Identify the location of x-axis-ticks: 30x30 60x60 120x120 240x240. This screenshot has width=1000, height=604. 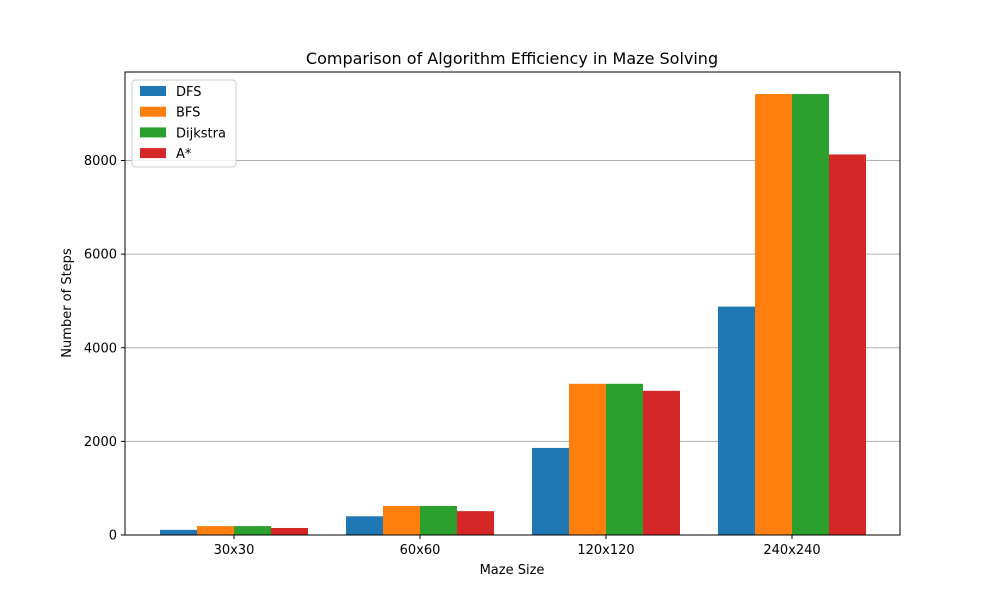
(517, 546).